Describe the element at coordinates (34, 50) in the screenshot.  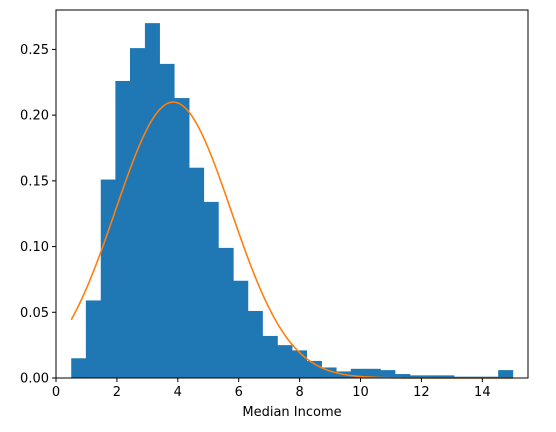
I see `y-tick-label: 0.25` at that location.